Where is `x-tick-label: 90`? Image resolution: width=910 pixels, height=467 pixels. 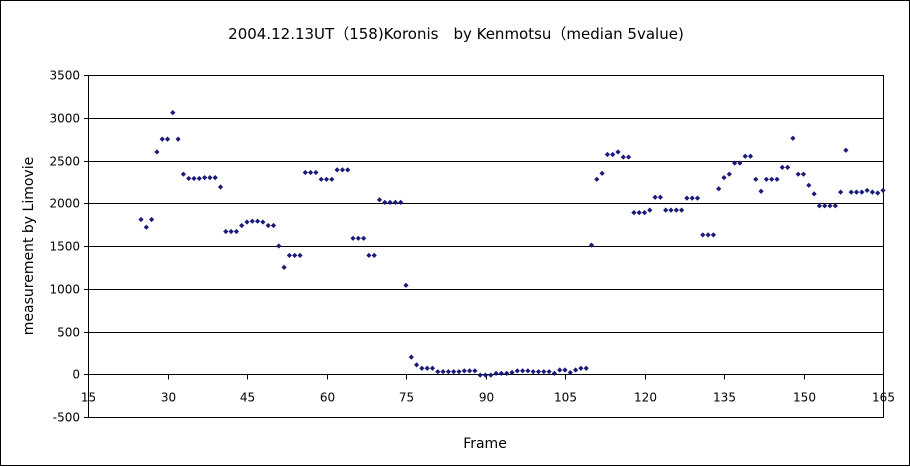 x-tick-label: 90 is located at coordinates (486, 398).